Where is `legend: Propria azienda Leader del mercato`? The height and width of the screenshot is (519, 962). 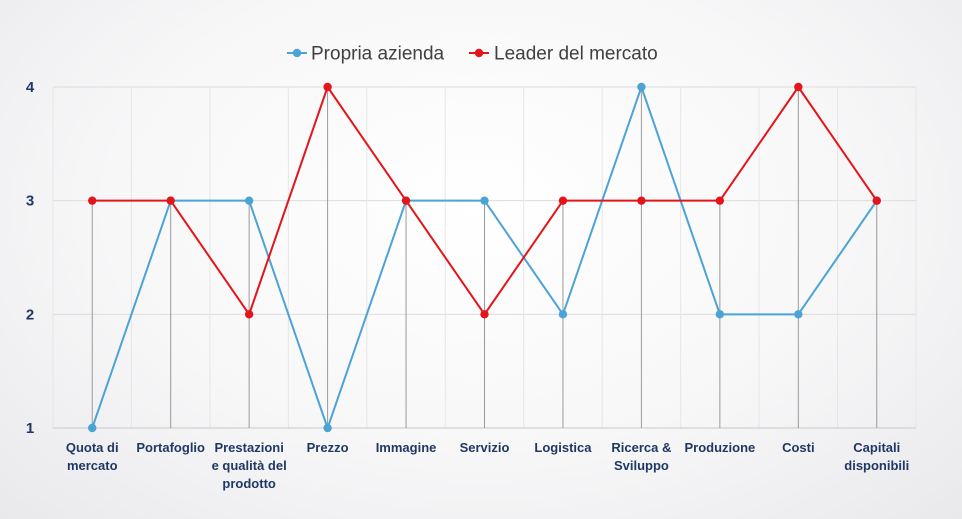
legend: Propria azienda Leader del mercato is located at coordinates (472, 54).